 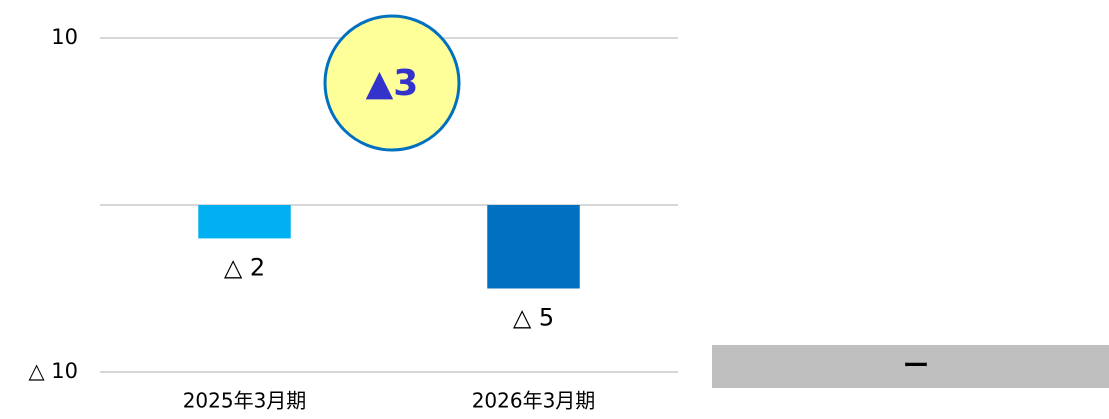 I want to click on side-panel, so click(x=910, y=366).